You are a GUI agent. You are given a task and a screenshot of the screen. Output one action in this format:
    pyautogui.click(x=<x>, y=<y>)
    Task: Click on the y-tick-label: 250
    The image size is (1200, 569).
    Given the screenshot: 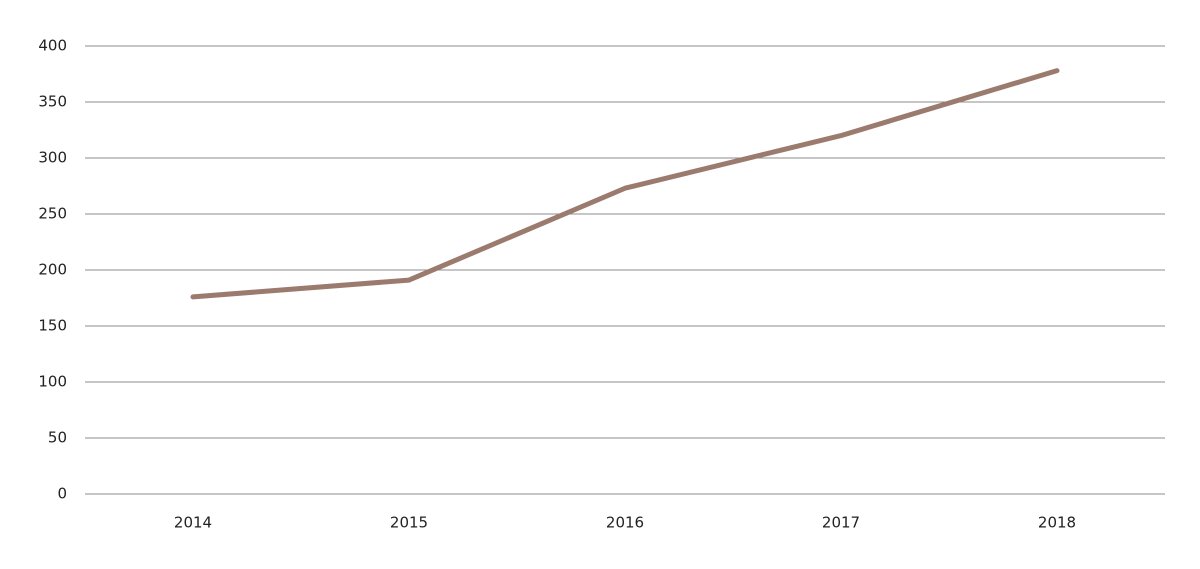 What is the action you would take?
    pyautogui.click(x=52, y=214)
    